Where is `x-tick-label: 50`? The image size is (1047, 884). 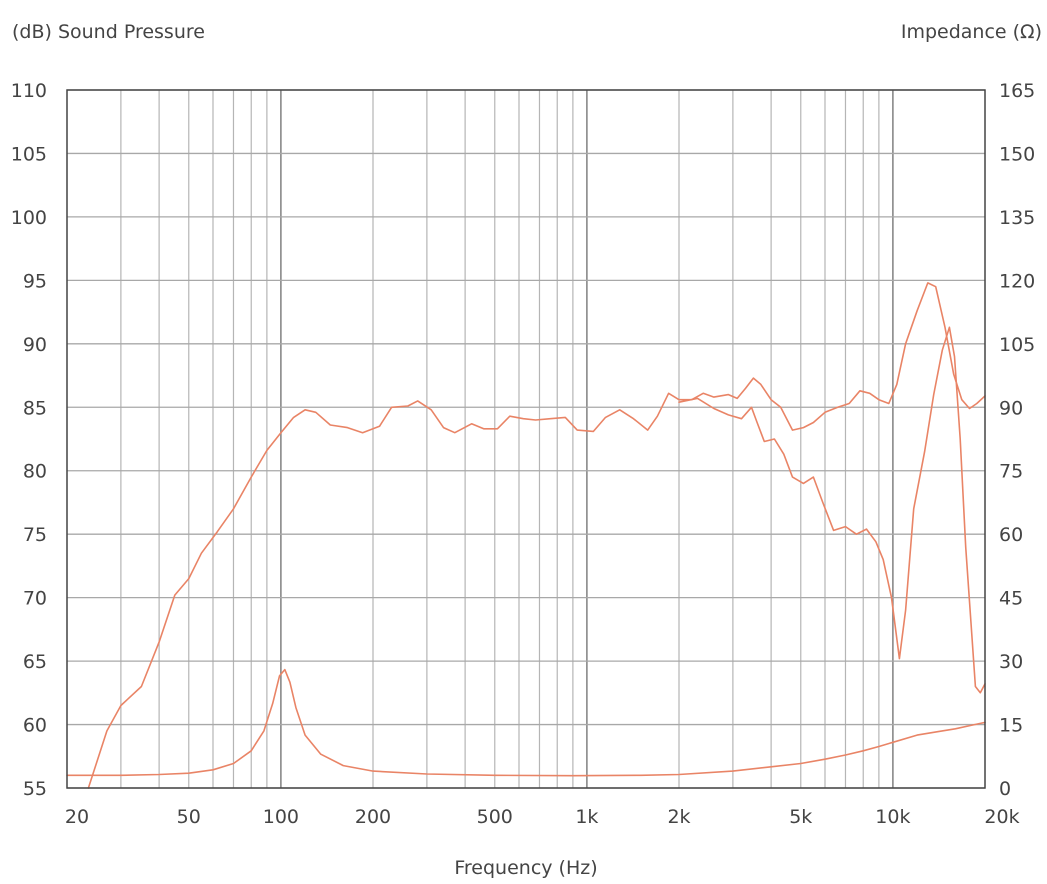
x-tick-label: 50 is located at coordinates (189, 817).